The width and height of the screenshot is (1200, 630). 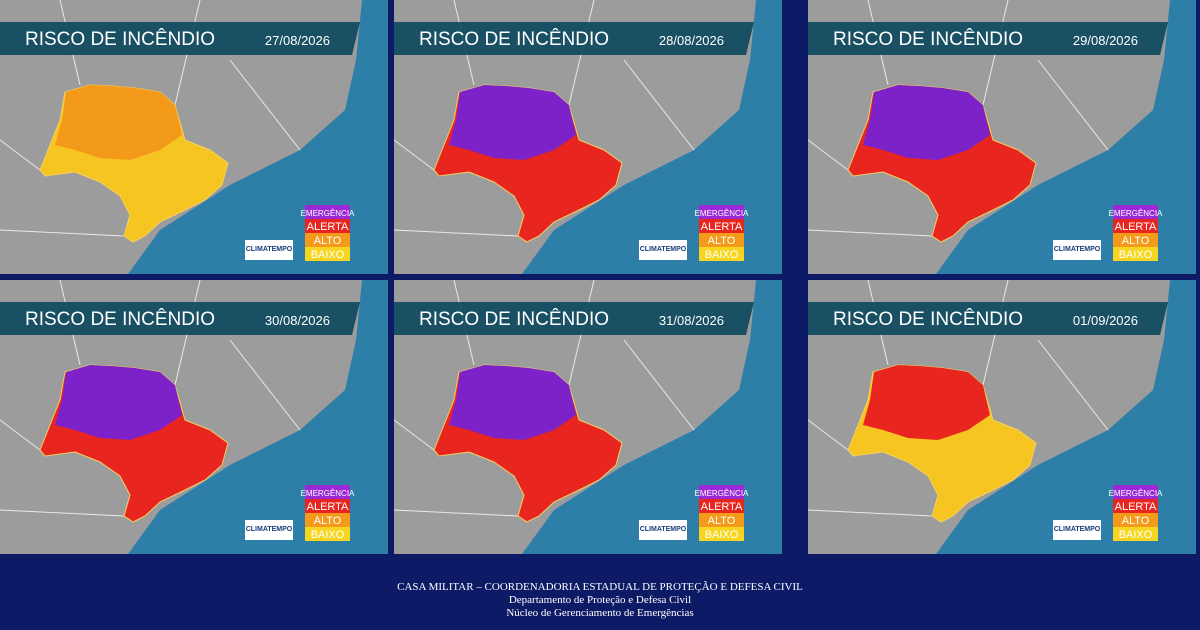 What do you see at coordinates (600, 600) in the screenshot?
I see `footer-line: Departamento de Proteção e Defesa Civil` at bounding box center [600, 600].